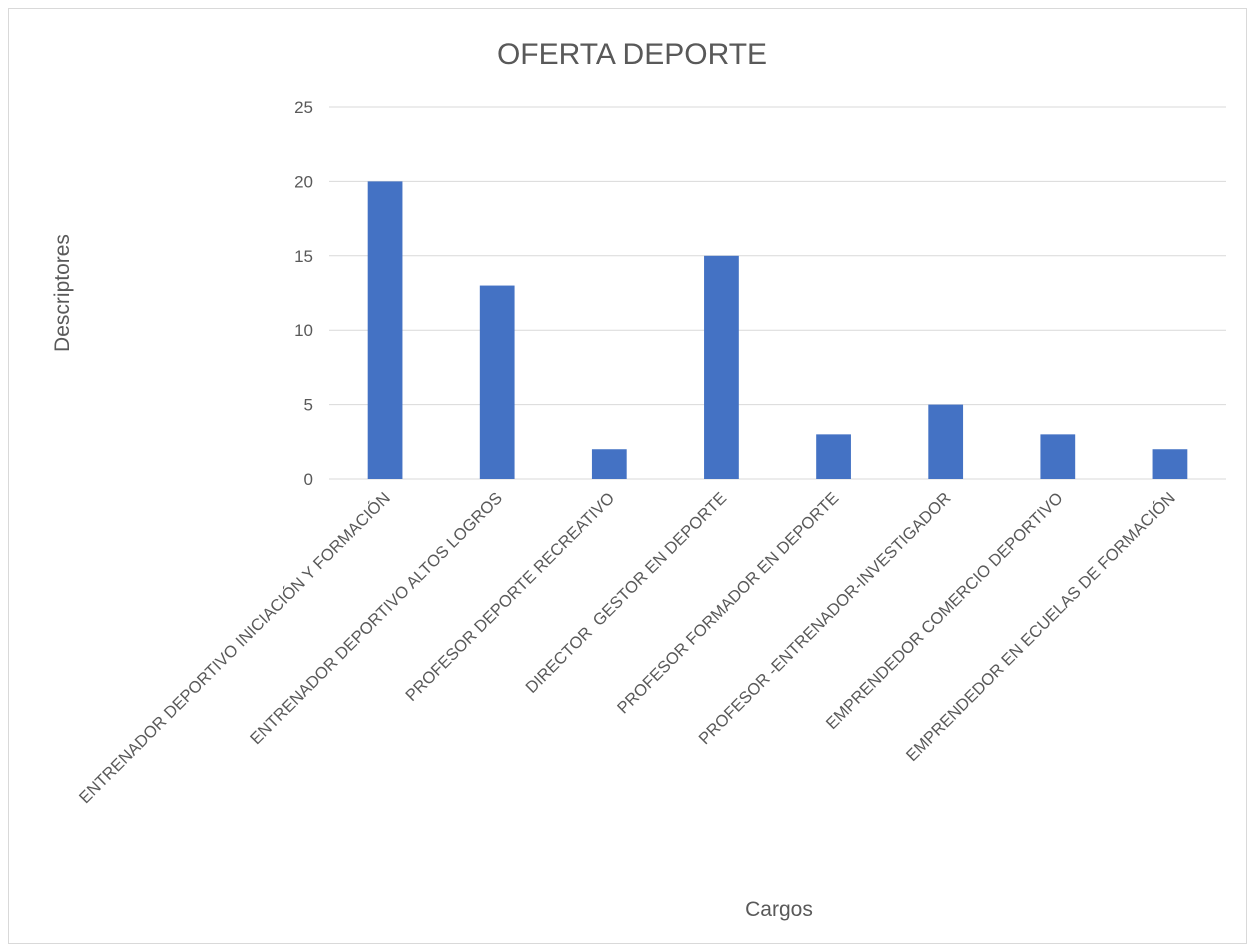 This screenshot has width=1255, height=952. What do you see at coordinates (308, 405) in the screenshot?
I see `y-tick-label: 5` at bounding box center [308, 405].